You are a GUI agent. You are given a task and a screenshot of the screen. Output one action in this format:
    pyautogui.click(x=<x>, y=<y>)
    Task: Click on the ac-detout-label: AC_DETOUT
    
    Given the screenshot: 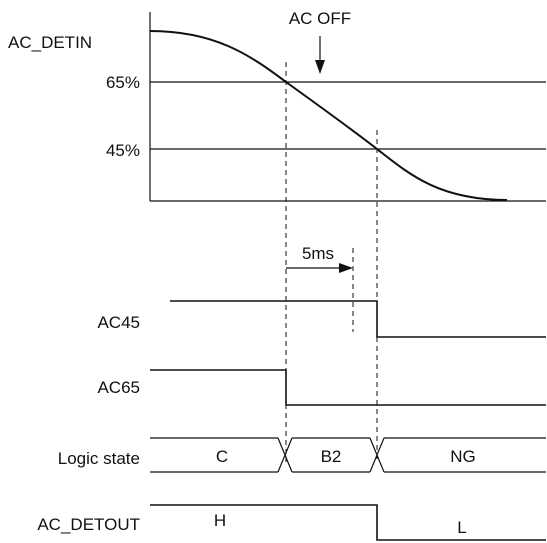 What is the action you would take?
    pyautogui.click(x=88, y=524)
    